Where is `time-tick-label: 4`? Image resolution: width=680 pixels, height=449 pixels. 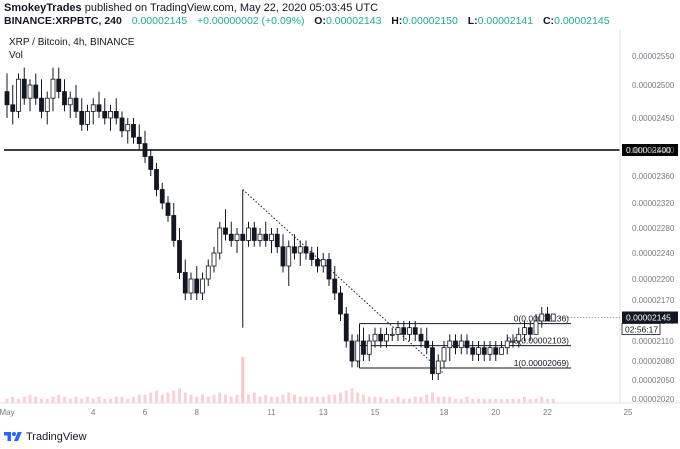 time-tick-label: 4 is located at coordinates (93, 412).